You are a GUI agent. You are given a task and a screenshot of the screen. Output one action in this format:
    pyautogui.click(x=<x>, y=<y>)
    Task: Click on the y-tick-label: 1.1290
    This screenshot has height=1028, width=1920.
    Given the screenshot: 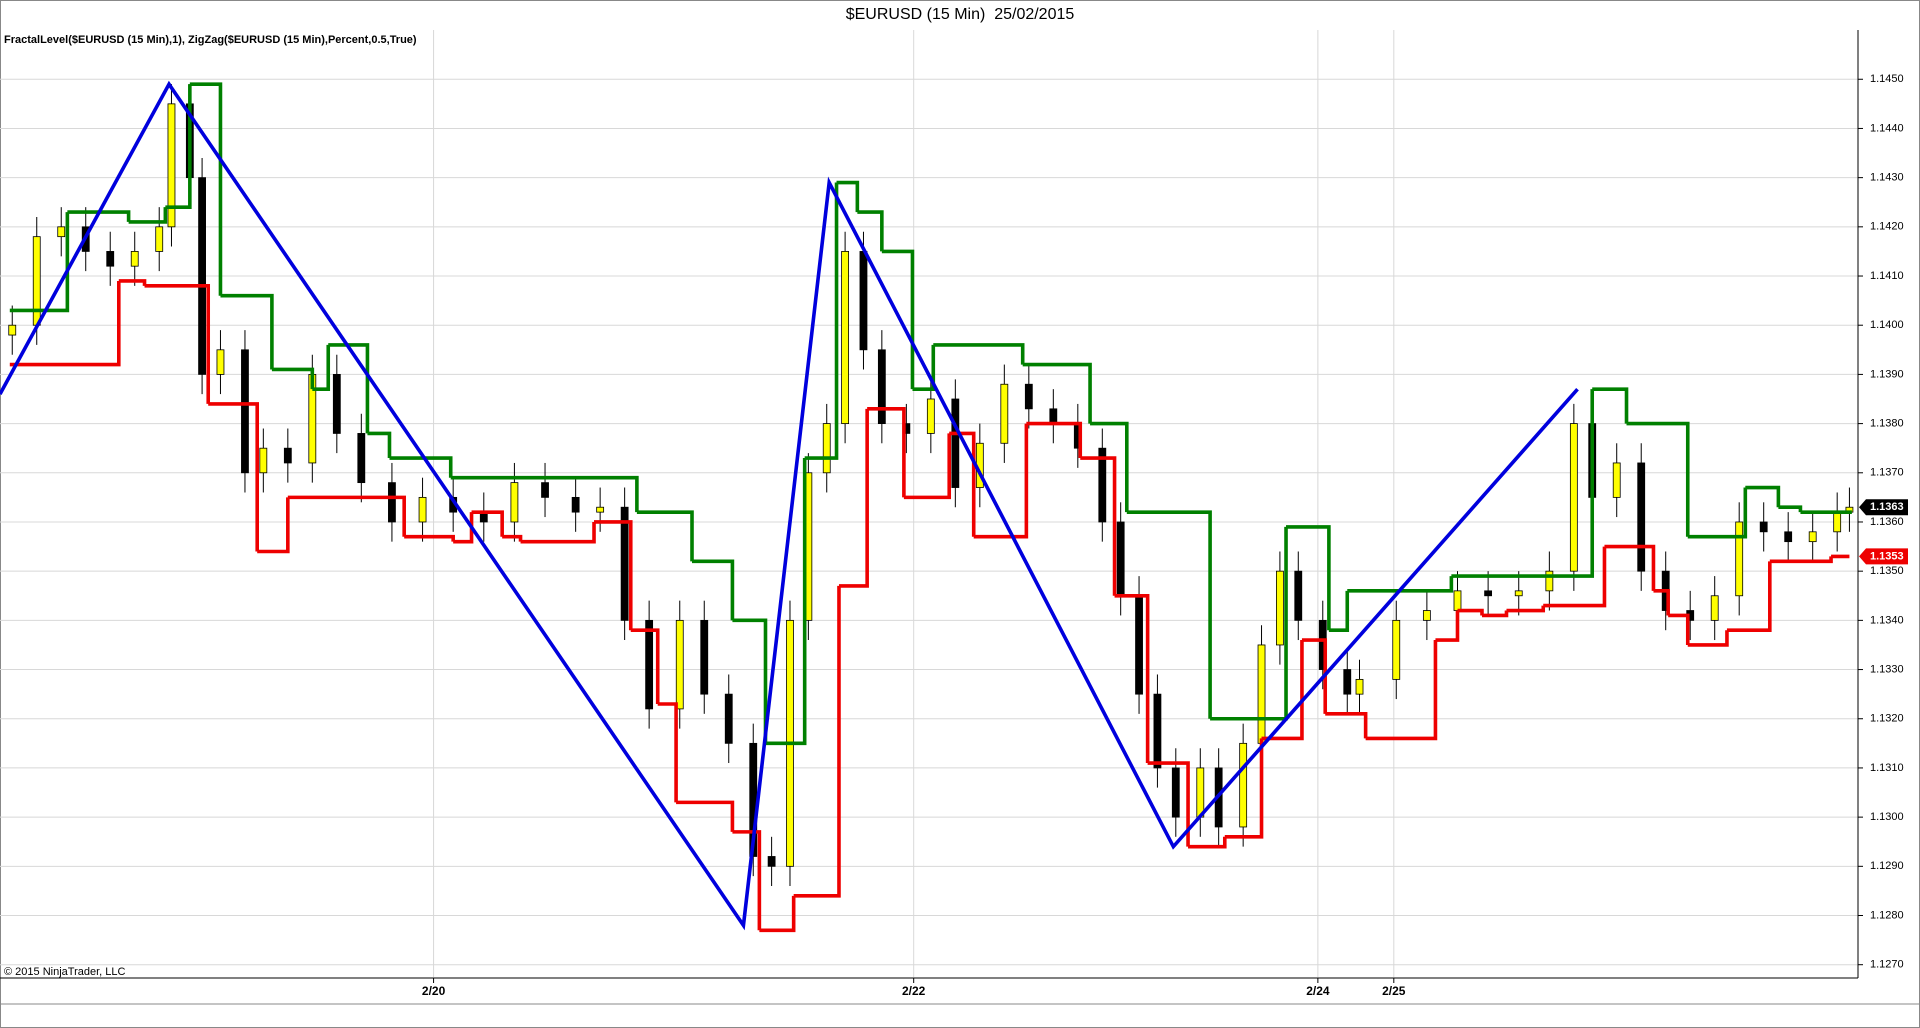 What is the action you would take?
    pyautogui.click(x=1887, y=866)
    